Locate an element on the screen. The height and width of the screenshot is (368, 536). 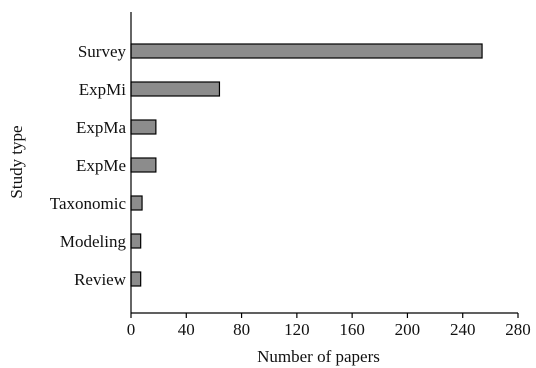
category-label-survey: Survey is located at coordinates (102, 51).